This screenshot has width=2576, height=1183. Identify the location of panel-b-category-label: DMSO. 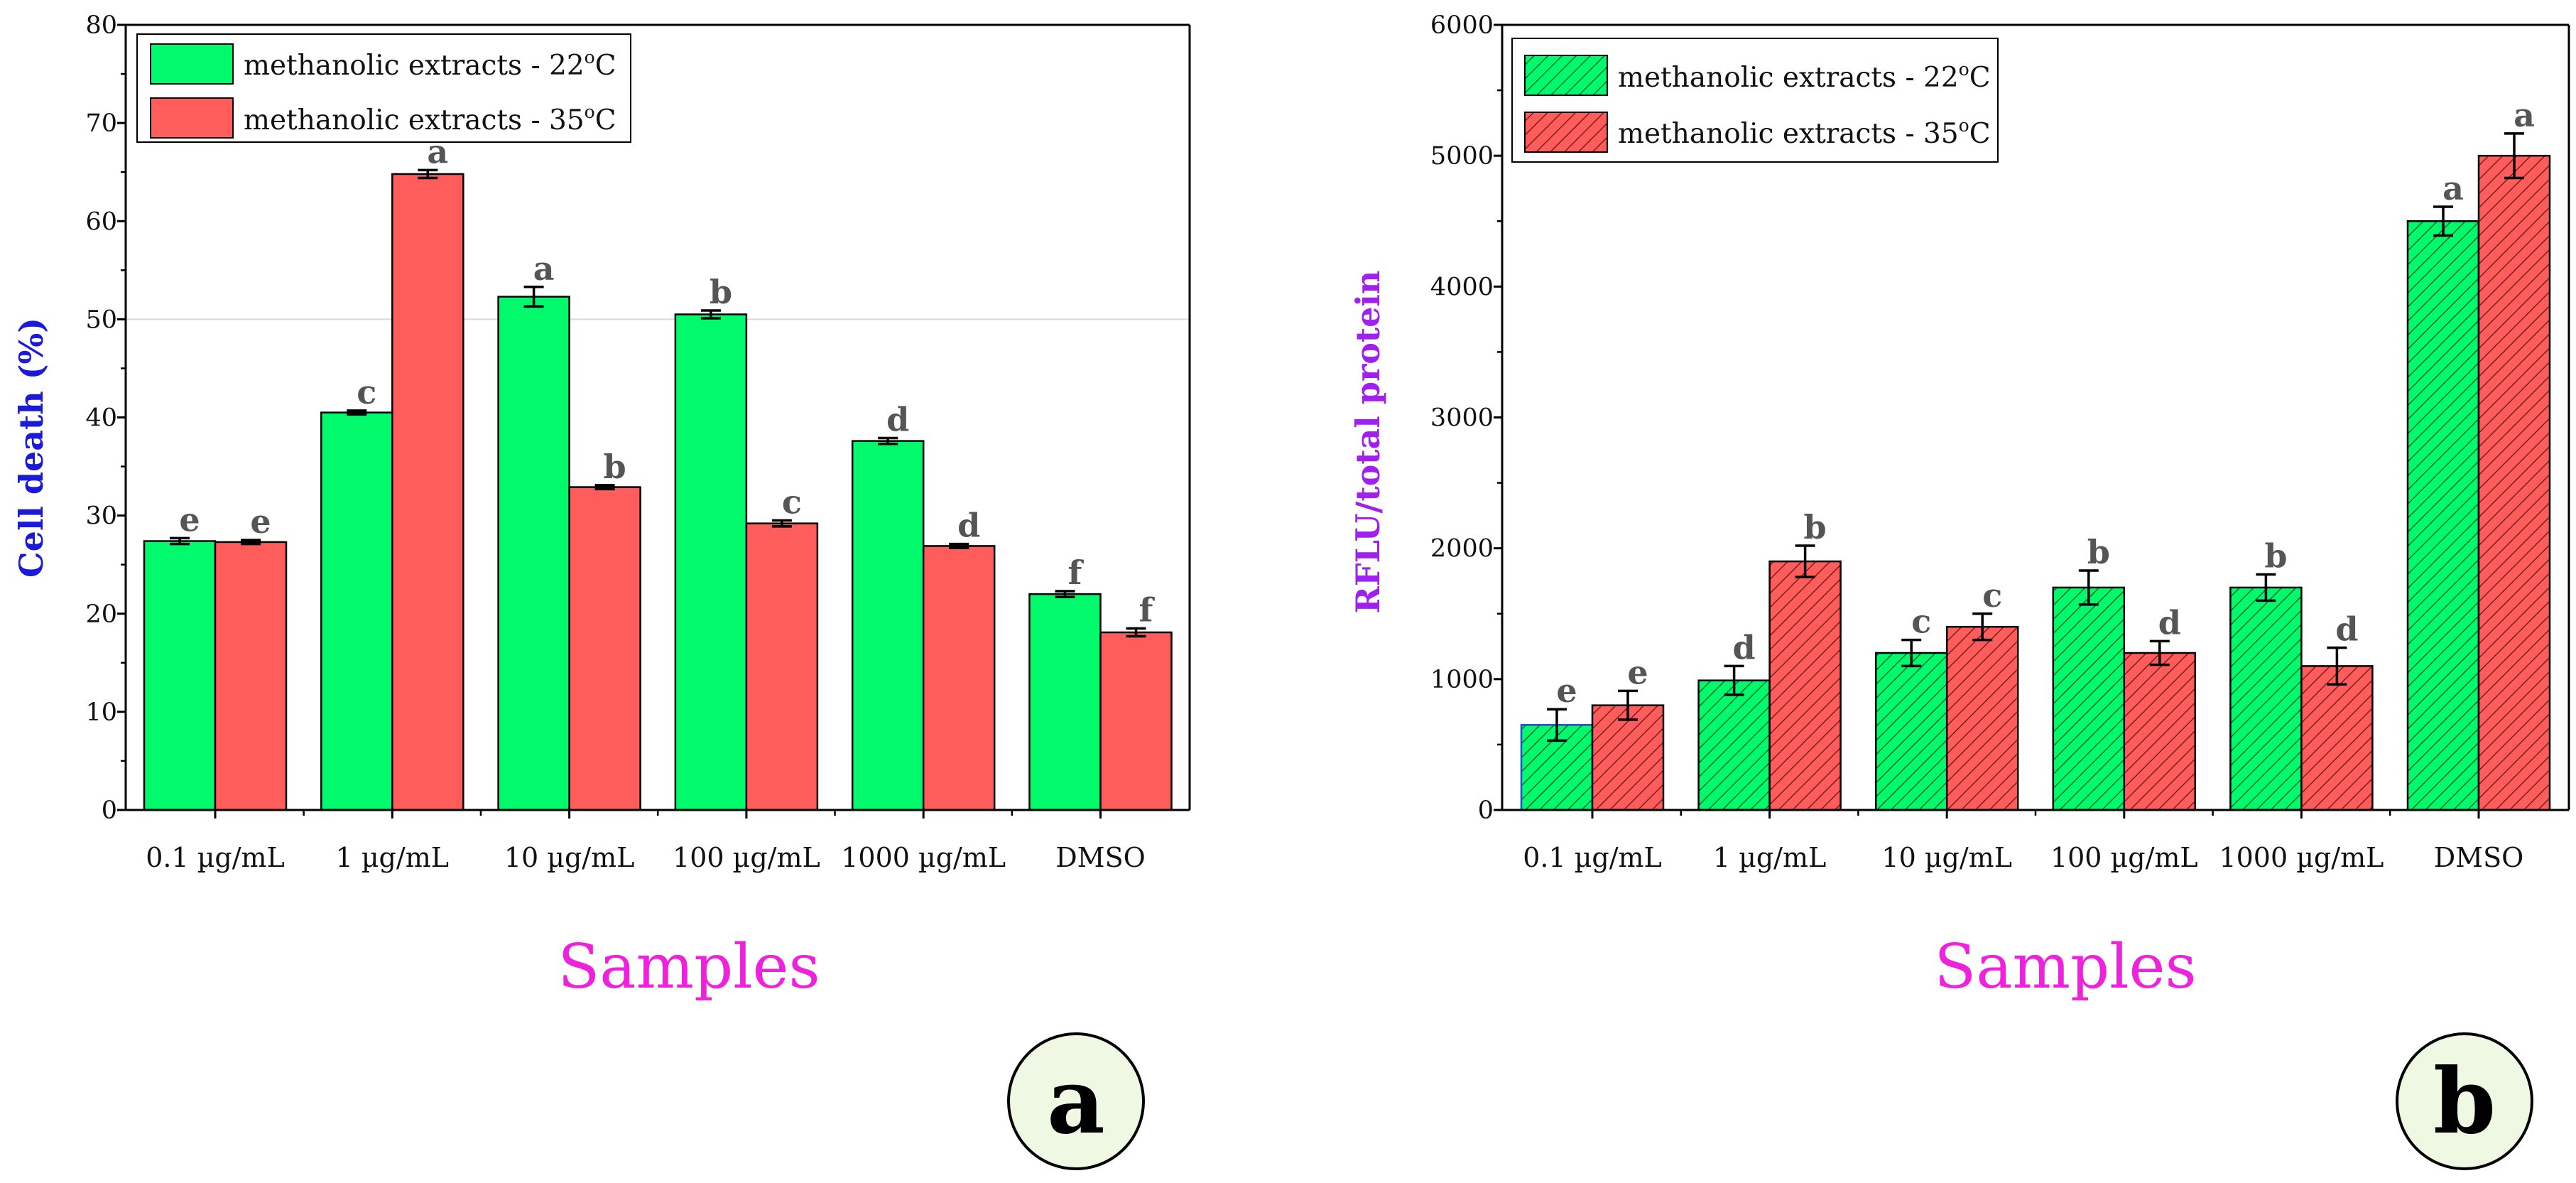
(2479, 857).